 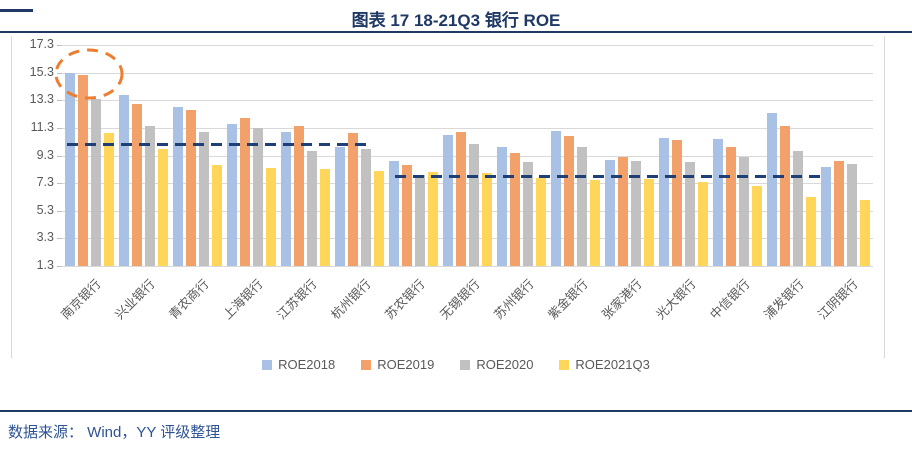 I want to click on source-divider, so click(x=456, y=411).